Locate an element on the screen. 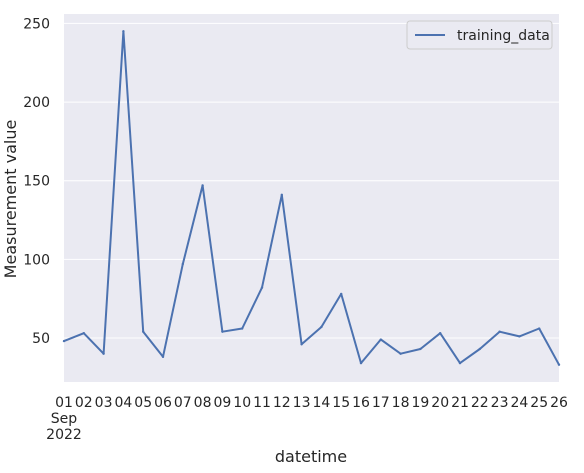  x-tick-label: 05 is located at coordinates (143, 403).